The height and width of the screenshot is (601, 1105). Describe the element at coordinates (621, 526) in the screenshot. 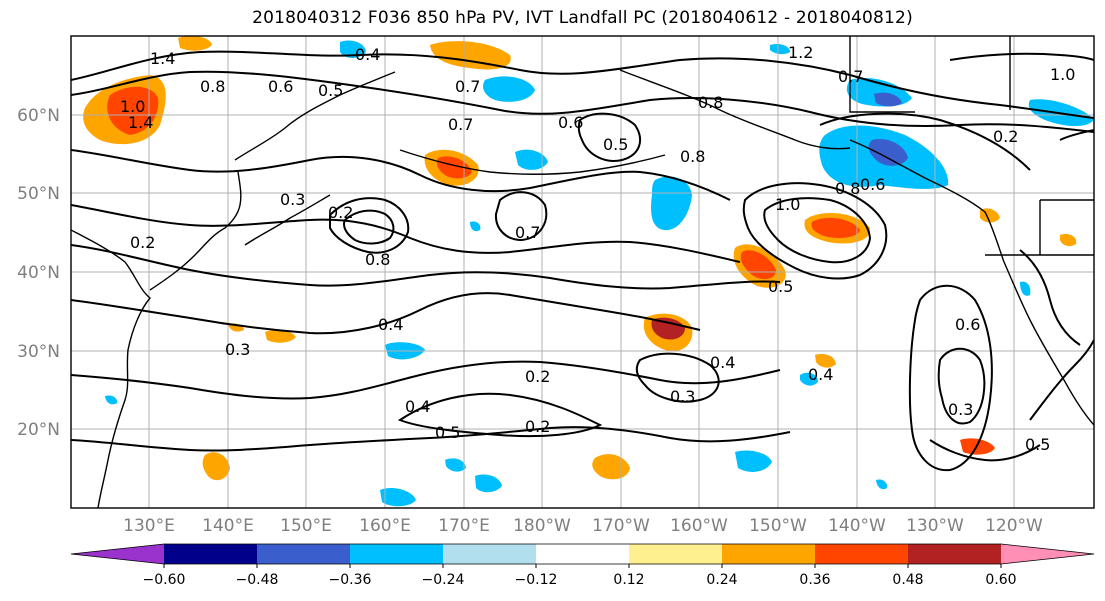

I see `lon-label: 170°W` at that location.